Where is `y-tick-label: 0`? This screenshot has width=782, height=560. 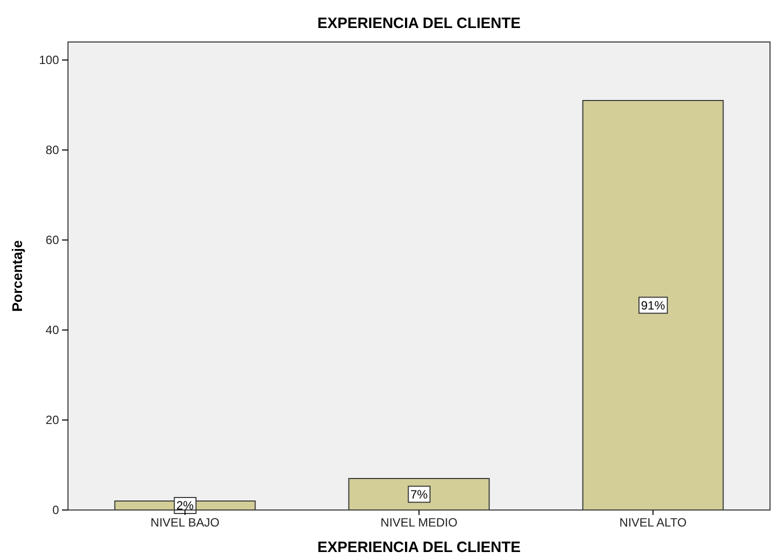
y-tick-label: 0 is located at coordinates (56, 509).